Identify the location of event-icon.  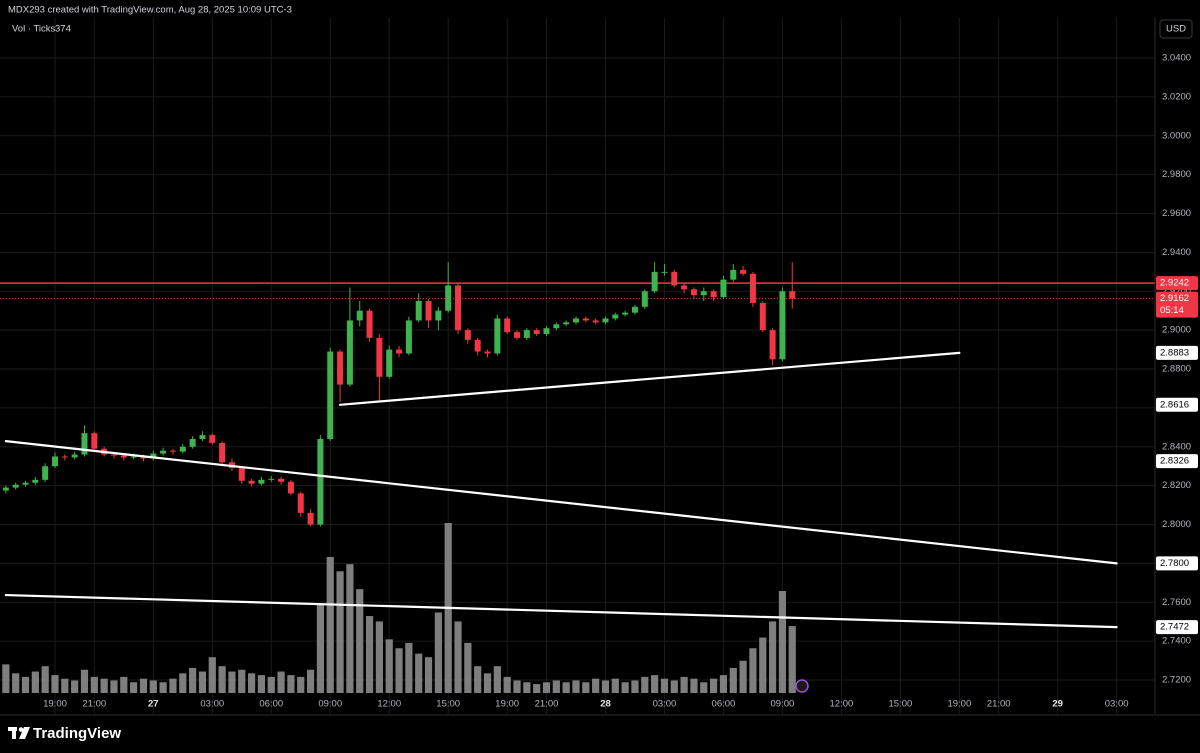
(802, 686).